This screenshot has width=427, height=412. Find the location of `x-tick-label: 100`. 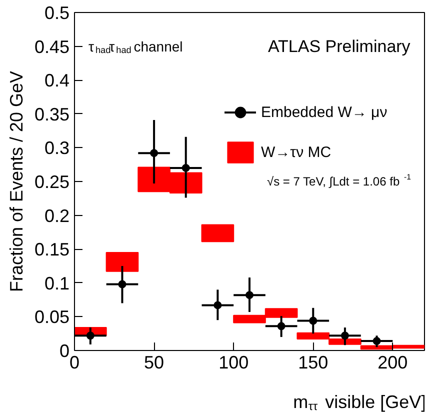

x-tick-label: 100 is located at coordinates (233, 362).